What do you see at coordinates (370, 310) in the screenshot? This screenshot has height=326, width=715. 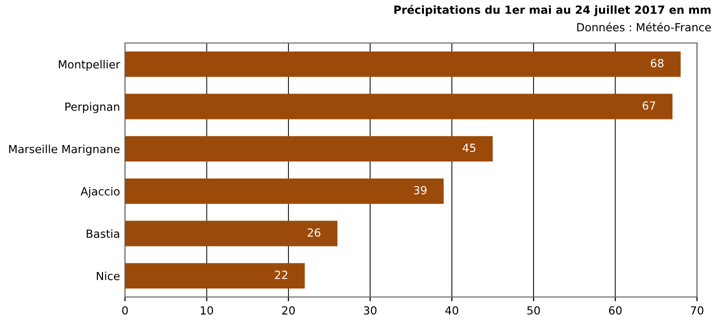 I see `x-tick-label: 30` at bounding box center [370, 310].